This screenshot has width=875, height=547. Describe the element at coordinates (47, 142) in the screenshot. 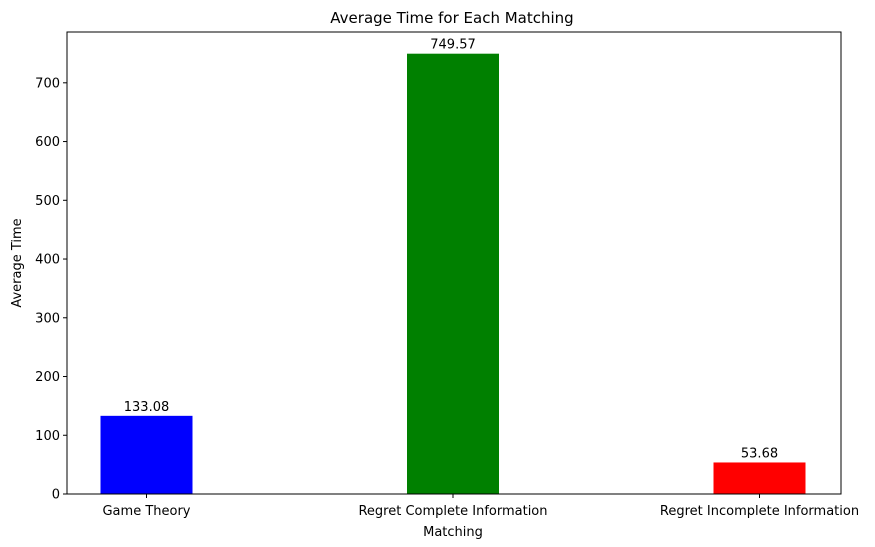

I see `y-tick-label: 600` at that location.